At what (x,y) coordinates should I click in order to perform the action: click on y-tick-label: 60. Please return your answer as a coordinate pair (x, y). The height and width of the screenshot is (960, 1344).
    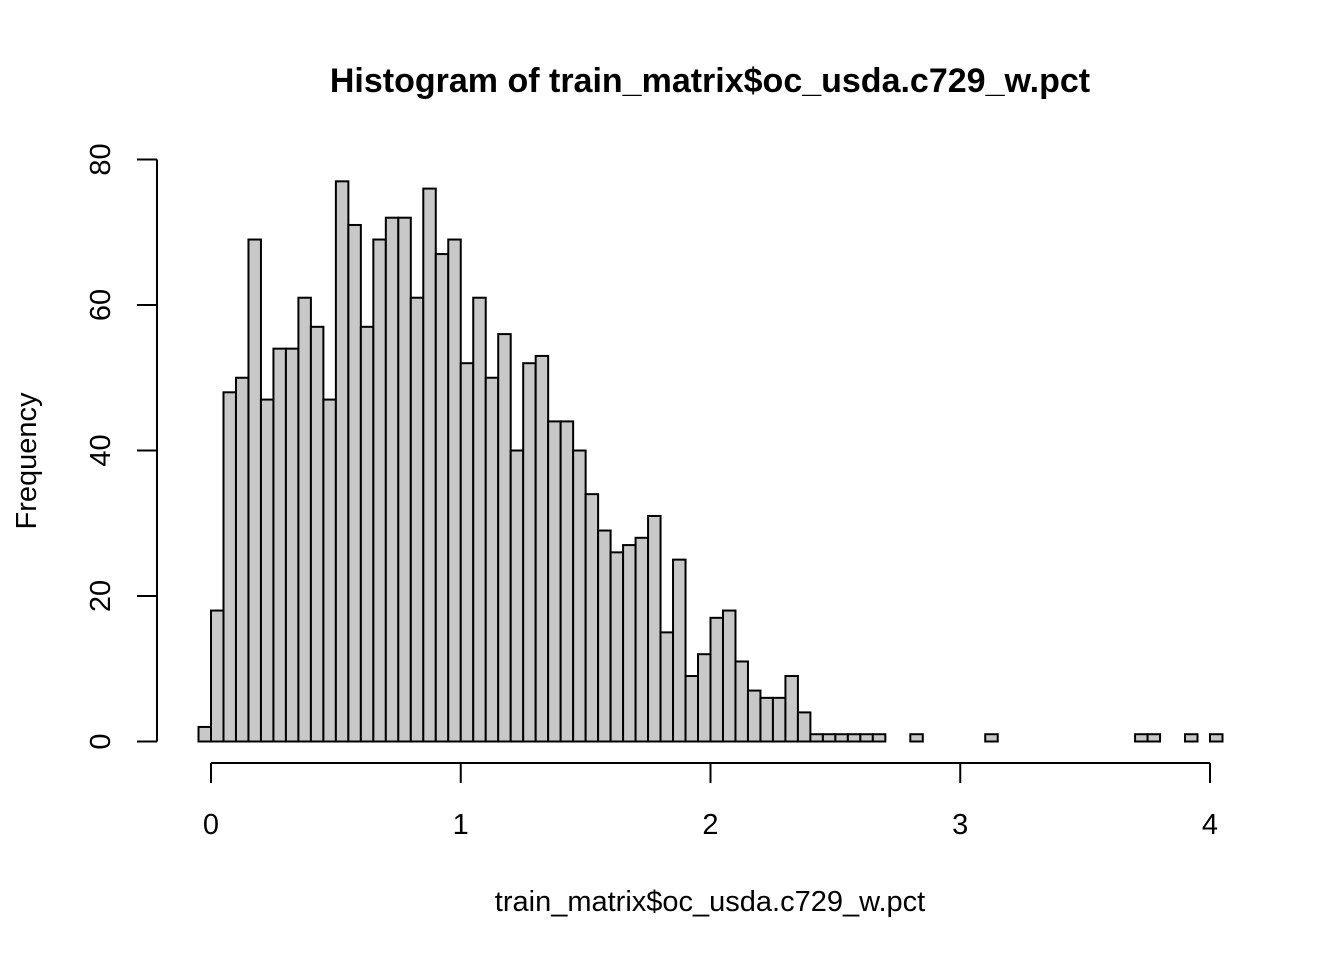
    Looking at the image, I should click on (101, 305).